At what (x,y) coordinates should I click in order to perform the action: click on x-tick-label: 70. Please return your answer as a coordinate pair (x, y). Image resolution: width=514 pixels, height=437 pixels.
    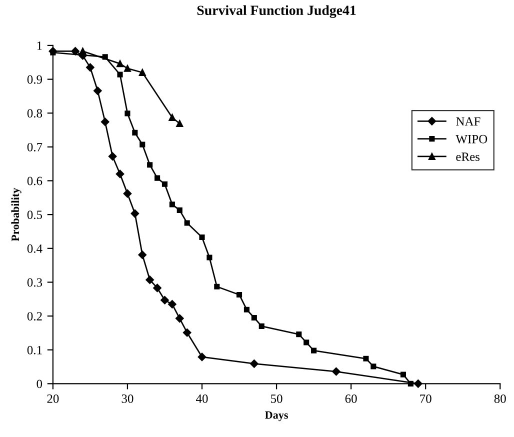
    Looking at the image, I should click on (426, 398).